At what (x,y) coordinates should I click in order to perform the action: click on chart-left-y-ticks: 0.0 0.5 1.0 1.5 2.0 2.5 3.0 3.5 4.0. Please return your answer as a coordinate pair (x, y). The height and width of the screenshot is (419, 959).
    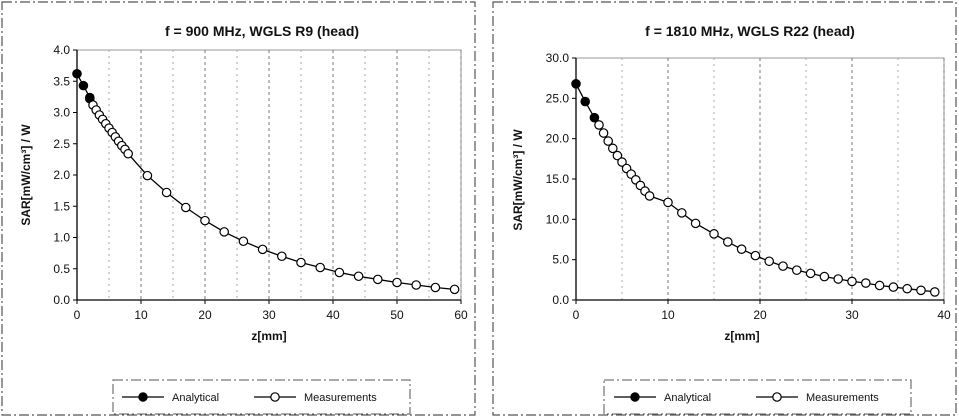
    Looking at the image, I should click on (65, 175).